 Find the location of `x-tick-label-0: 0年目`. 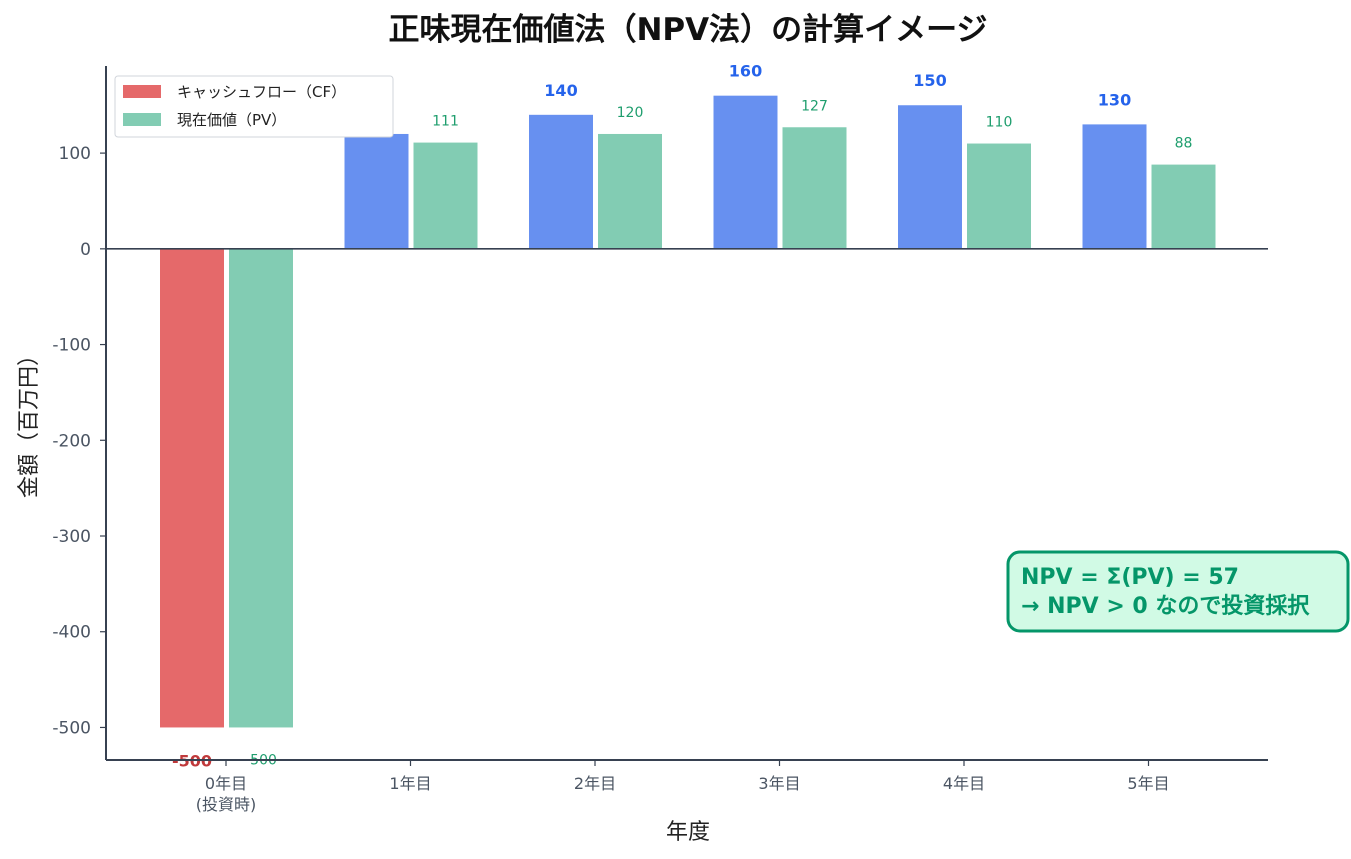

x-tick-label-0: 0年目 is located at coordinates (226, 783).